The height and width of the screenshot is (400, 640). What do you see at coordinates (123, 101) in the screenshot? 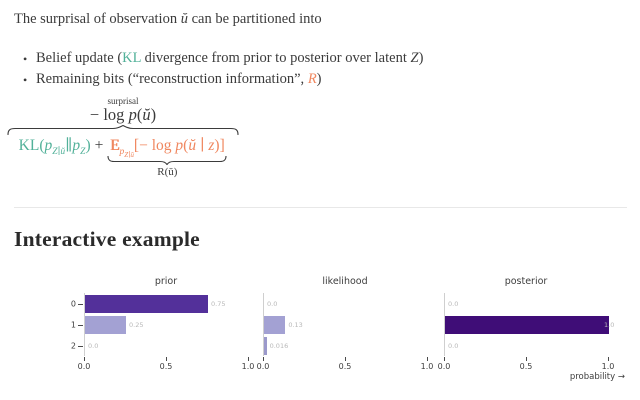
I see `surprisal-brace-label: surprisal` at bounding box center [123, 101].